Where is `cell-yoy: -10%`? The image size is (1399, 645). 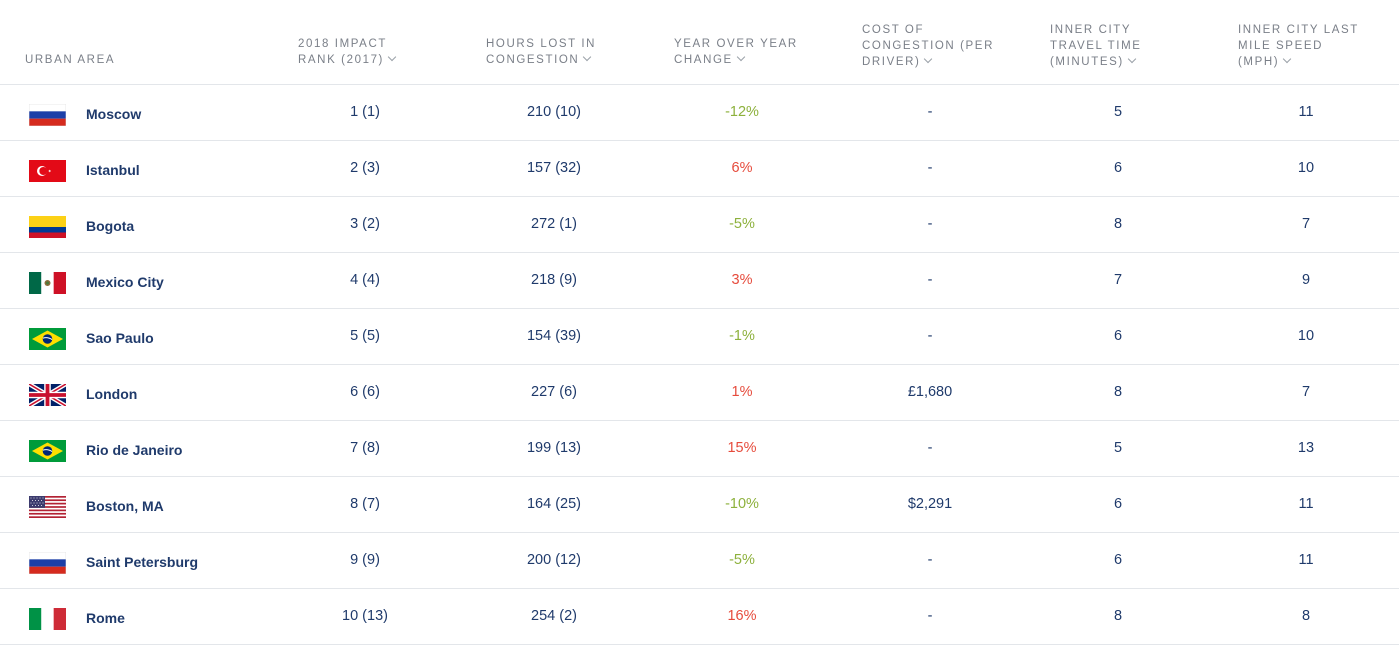
cell-yoy: -10% is located at coordinates (742, 504).